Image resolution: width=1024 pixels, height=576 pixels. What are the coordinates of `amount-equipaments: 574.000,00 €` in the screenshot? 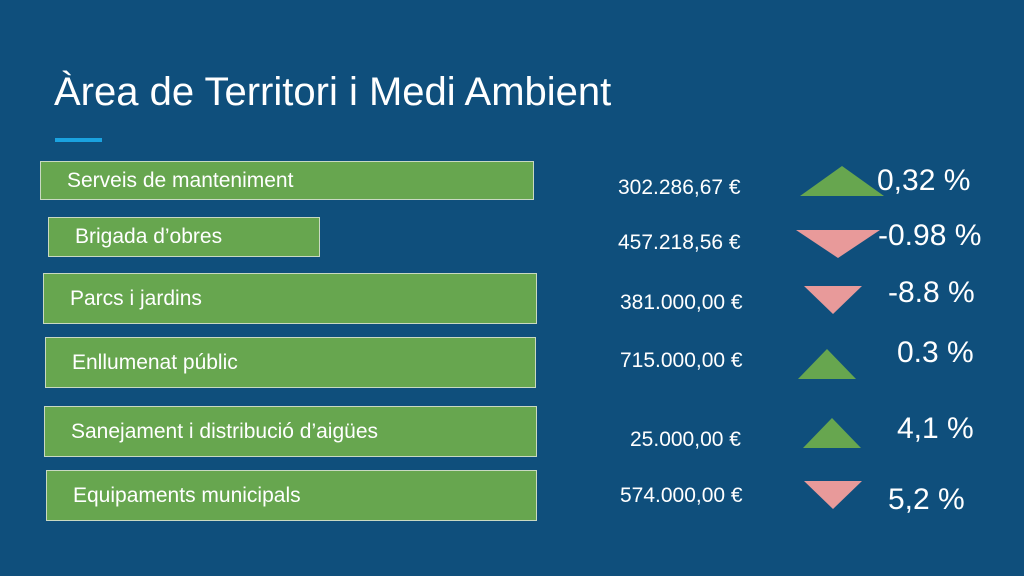 It's located at (681, 495).